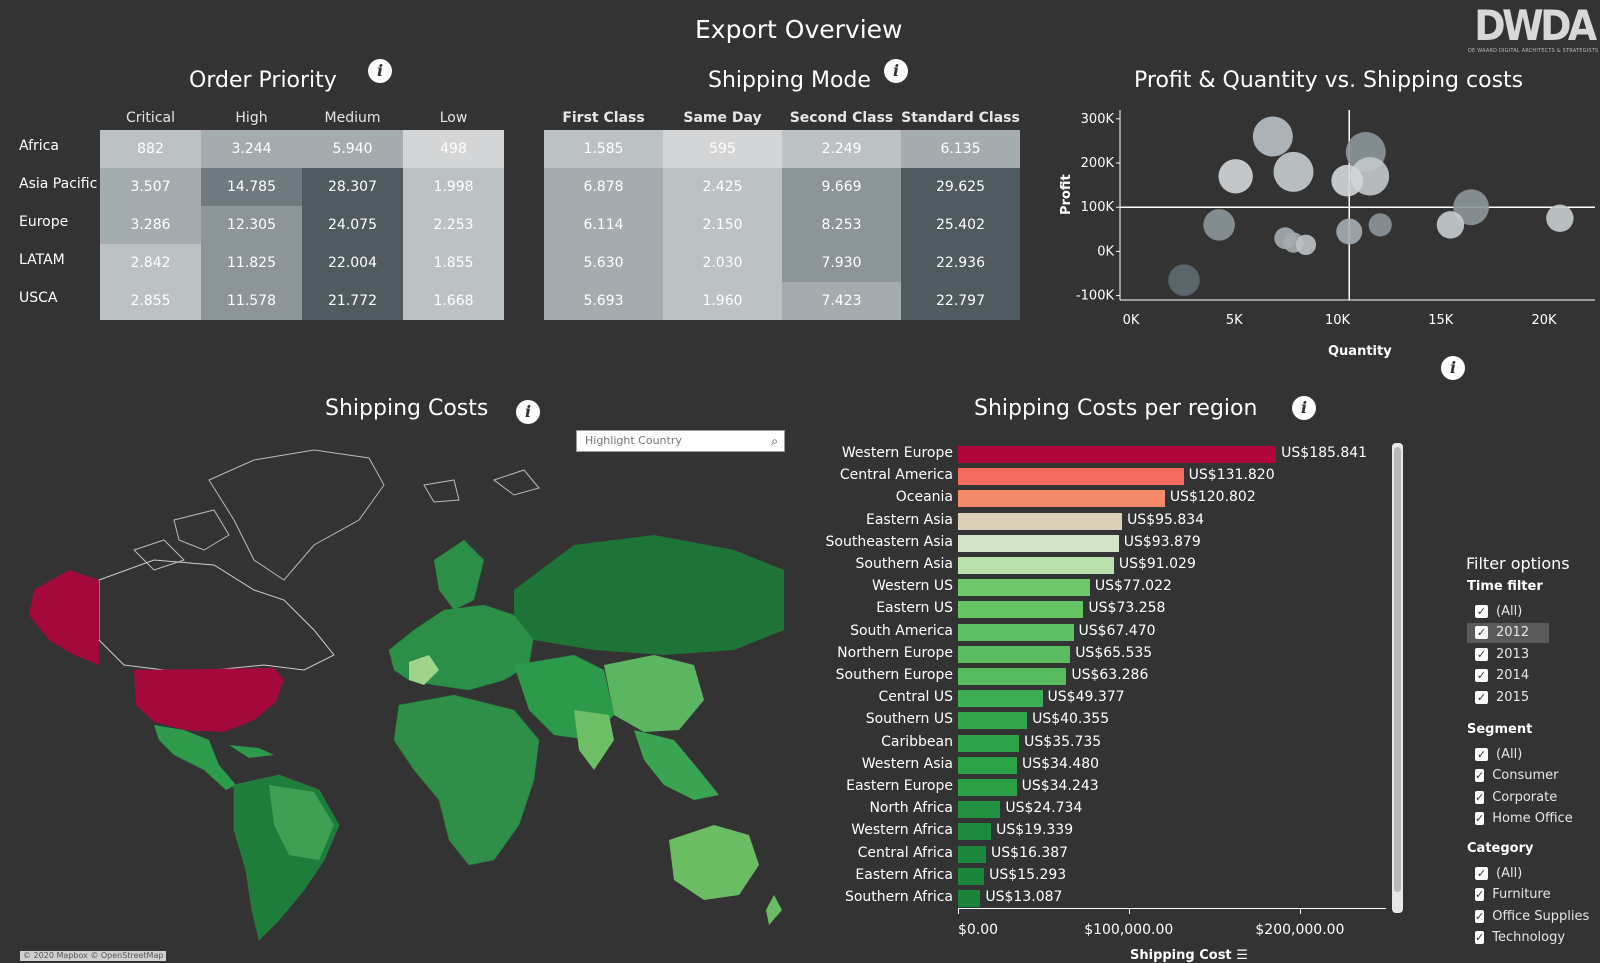  I want to click on heat-cell: 22.004, so click(352, 263).